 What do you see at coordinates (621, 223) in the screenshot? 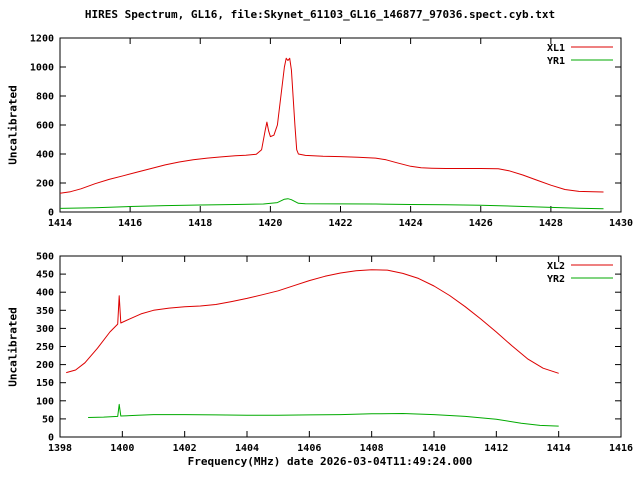
I see `x-tick-label: 1430` at bounding box center [621, 223].